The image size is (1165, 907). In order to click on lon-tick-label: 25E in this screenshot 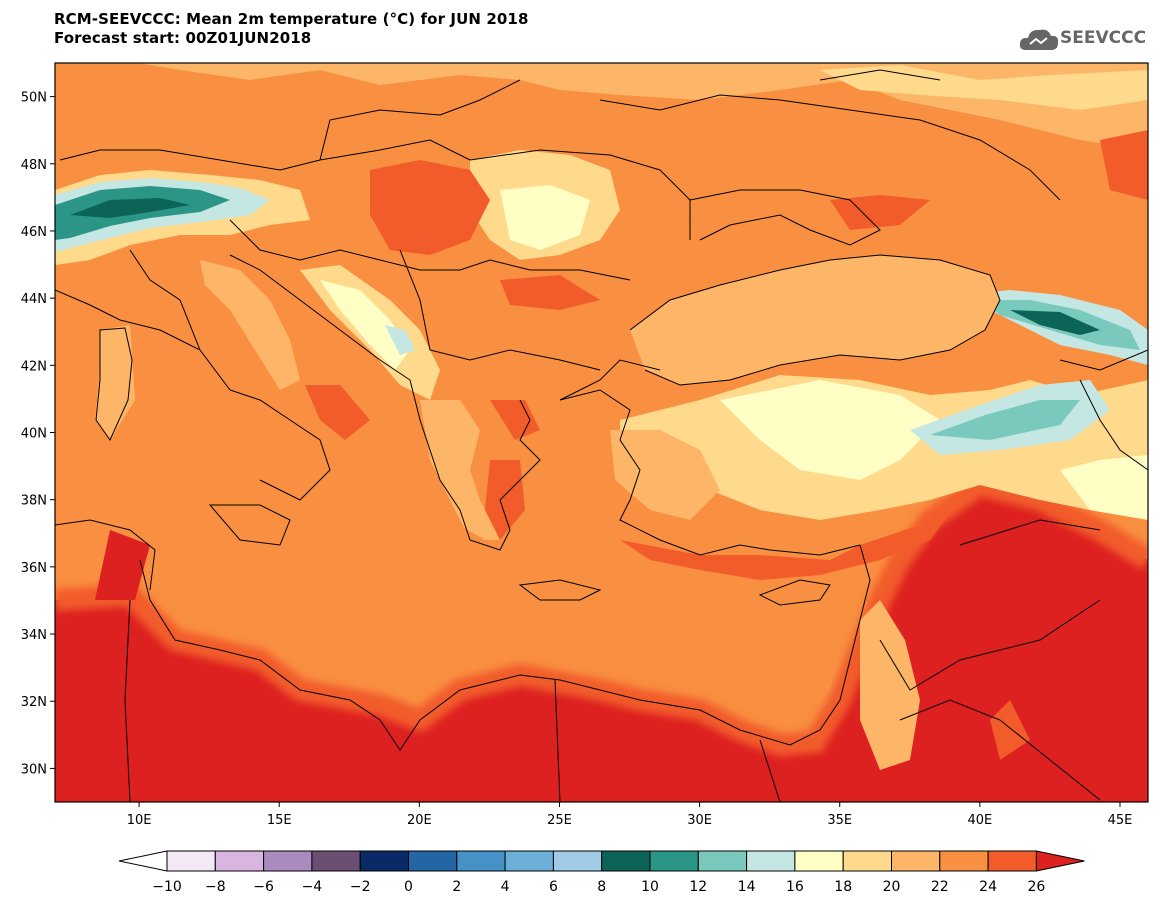, I will do `click(559, 820)`.